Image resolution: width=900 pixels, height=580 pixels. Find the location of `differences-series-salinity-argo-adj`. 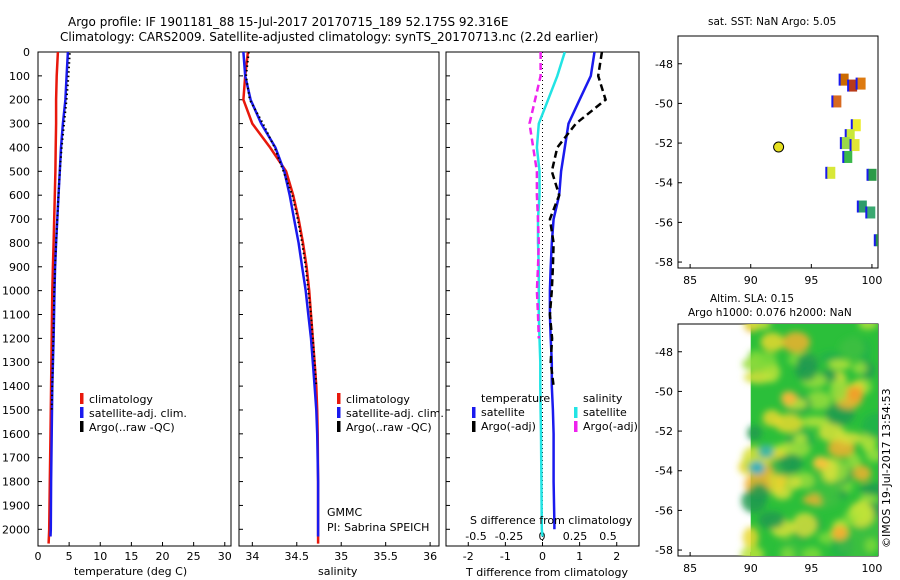

differences-series-salinity-argo-adj is located at coordinates (535, 195).